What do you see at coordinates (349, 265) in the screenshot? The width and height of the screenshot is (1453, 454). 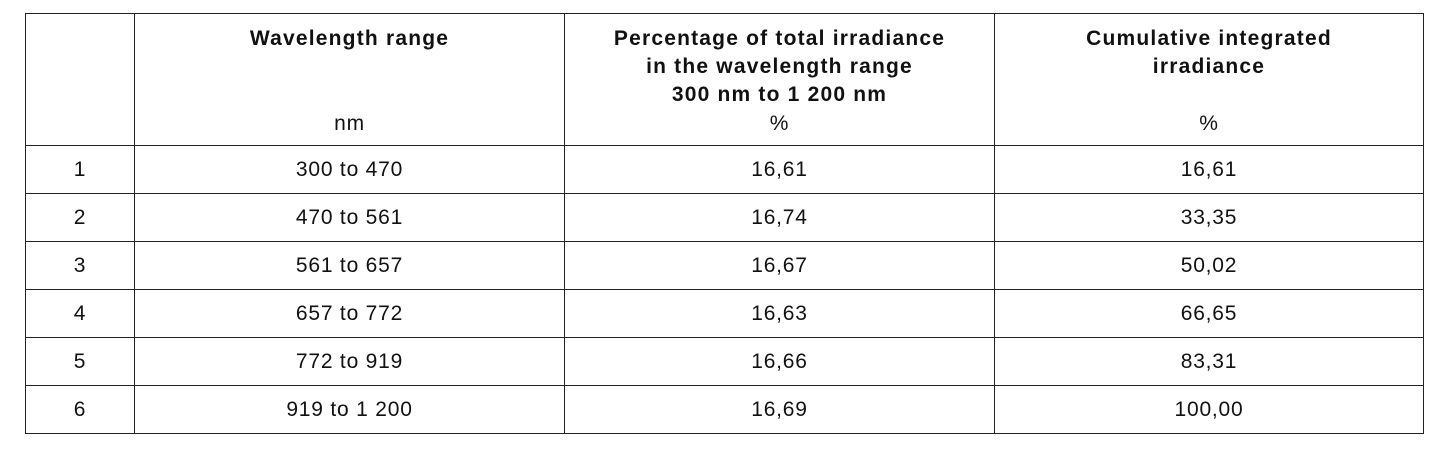 I see `cell-wavelength-range: 561 to 657` at bounding box center [349, 265].